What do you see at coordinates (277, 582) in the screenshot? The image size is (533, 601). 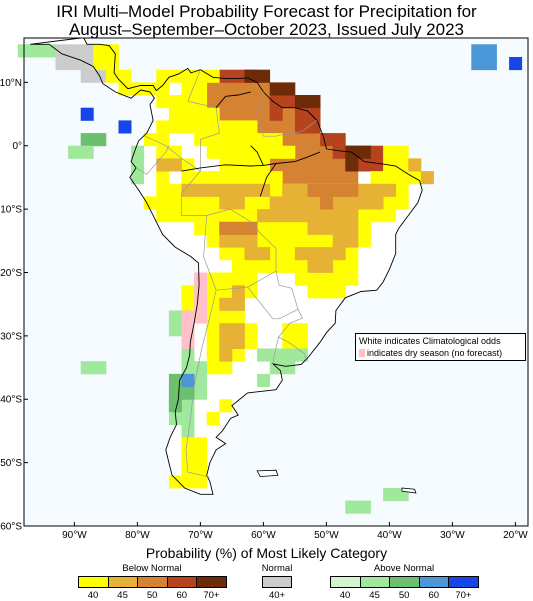 I see `legend-normal-swatch` at bounding box center [277, 582].